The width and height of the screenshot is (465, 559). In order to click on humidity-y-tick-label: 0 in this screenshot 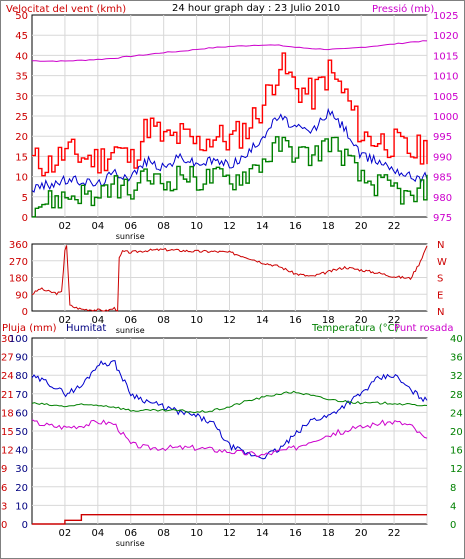, I will do `click(25, 525)`.